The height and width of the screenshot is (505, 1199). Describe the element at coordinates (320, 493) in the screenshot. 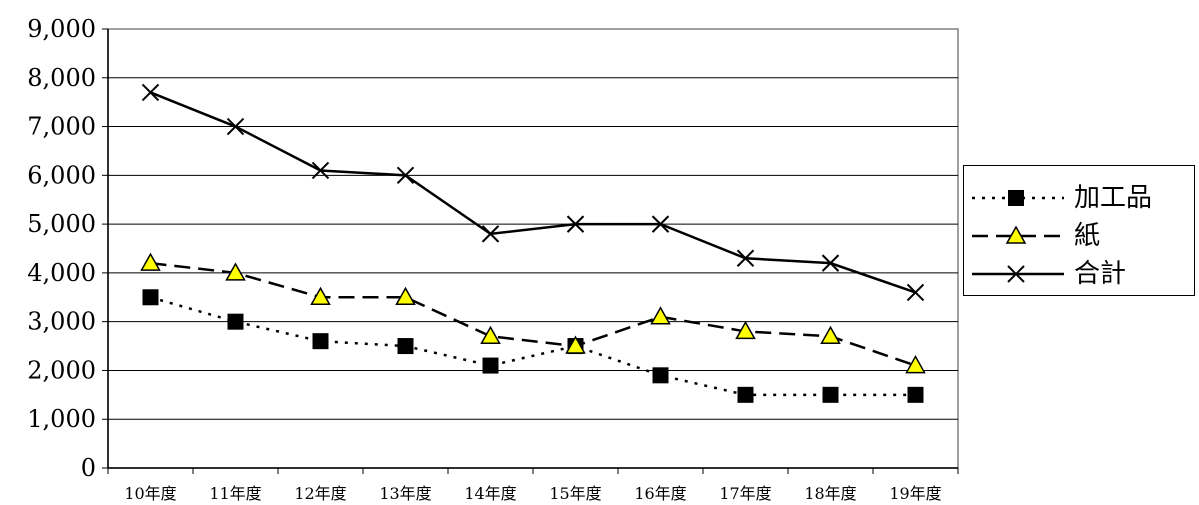

I see `x-tick-label: 12年度` at that location.